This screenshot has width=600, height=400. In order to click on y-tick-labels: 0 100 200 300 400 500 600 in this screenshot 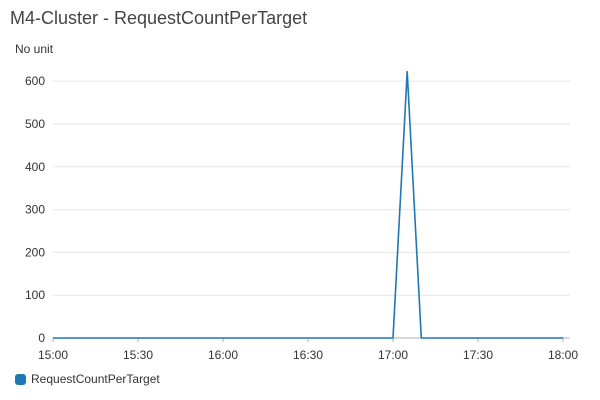, I will do `click(35, 209)`.